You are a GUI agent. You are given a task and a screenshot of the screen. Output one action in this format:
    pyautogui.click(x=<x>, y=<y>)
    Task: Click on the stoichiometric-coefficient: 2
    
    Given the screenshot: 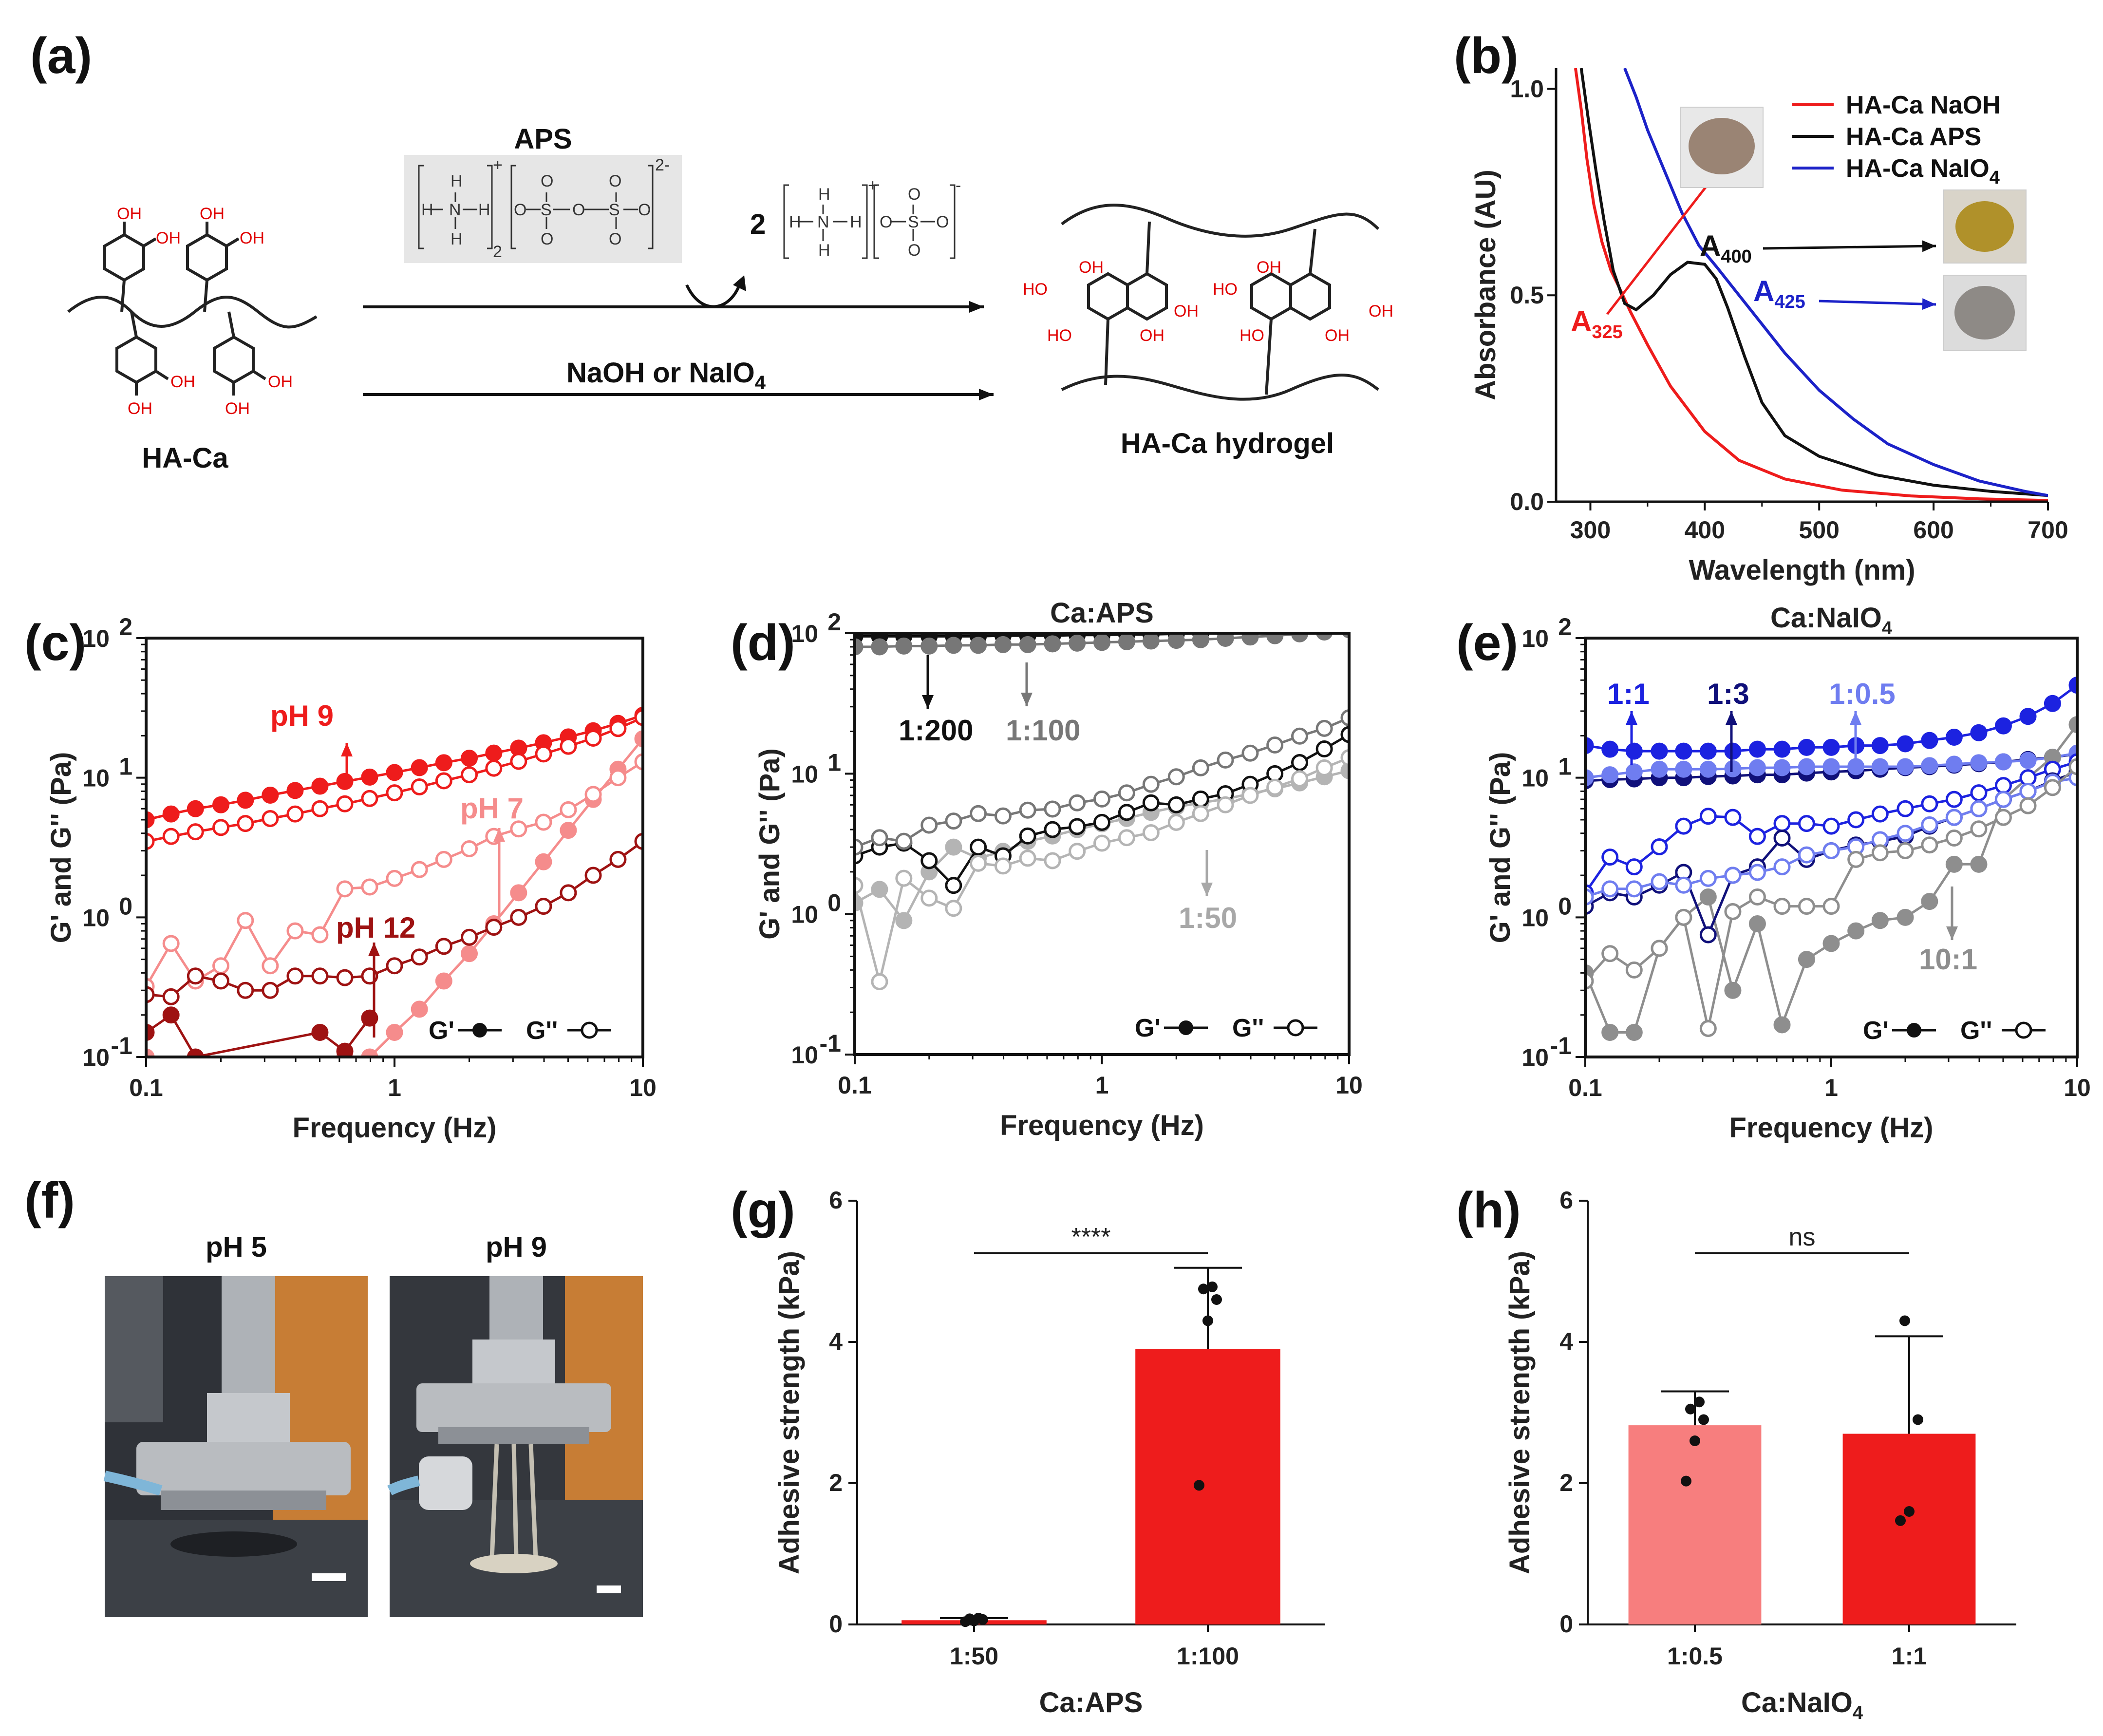 What is the action you would take?
    pyautogui.click(x=758, y=224)
    